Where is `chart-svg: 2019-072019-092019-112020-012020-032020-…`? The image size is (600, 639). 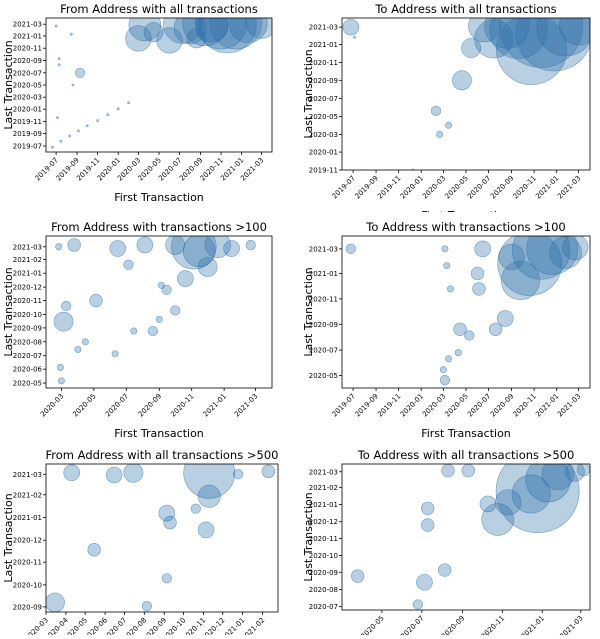 chart-svg: 2019-072019-092019-112020-012020-032020-… is located at coordinates (137, 103).